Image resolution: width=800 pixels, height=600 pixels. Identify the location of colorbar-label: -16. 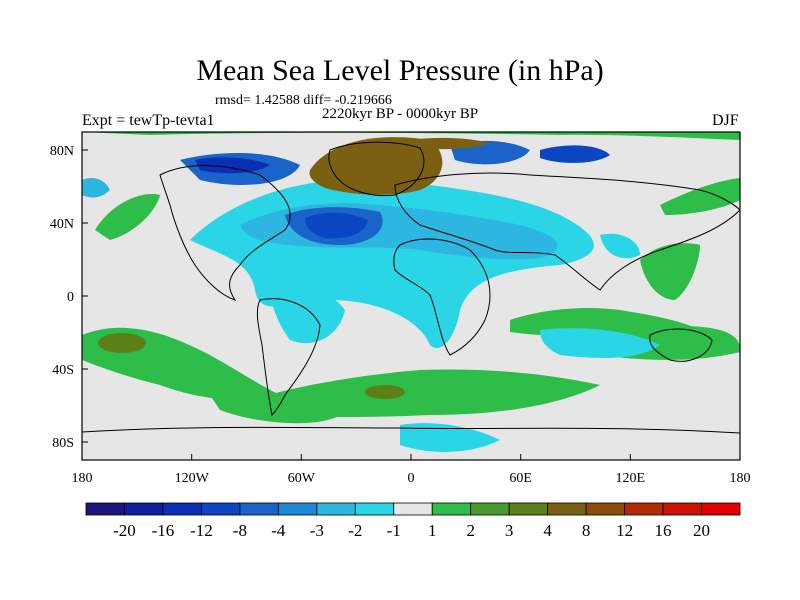
(163, 530).